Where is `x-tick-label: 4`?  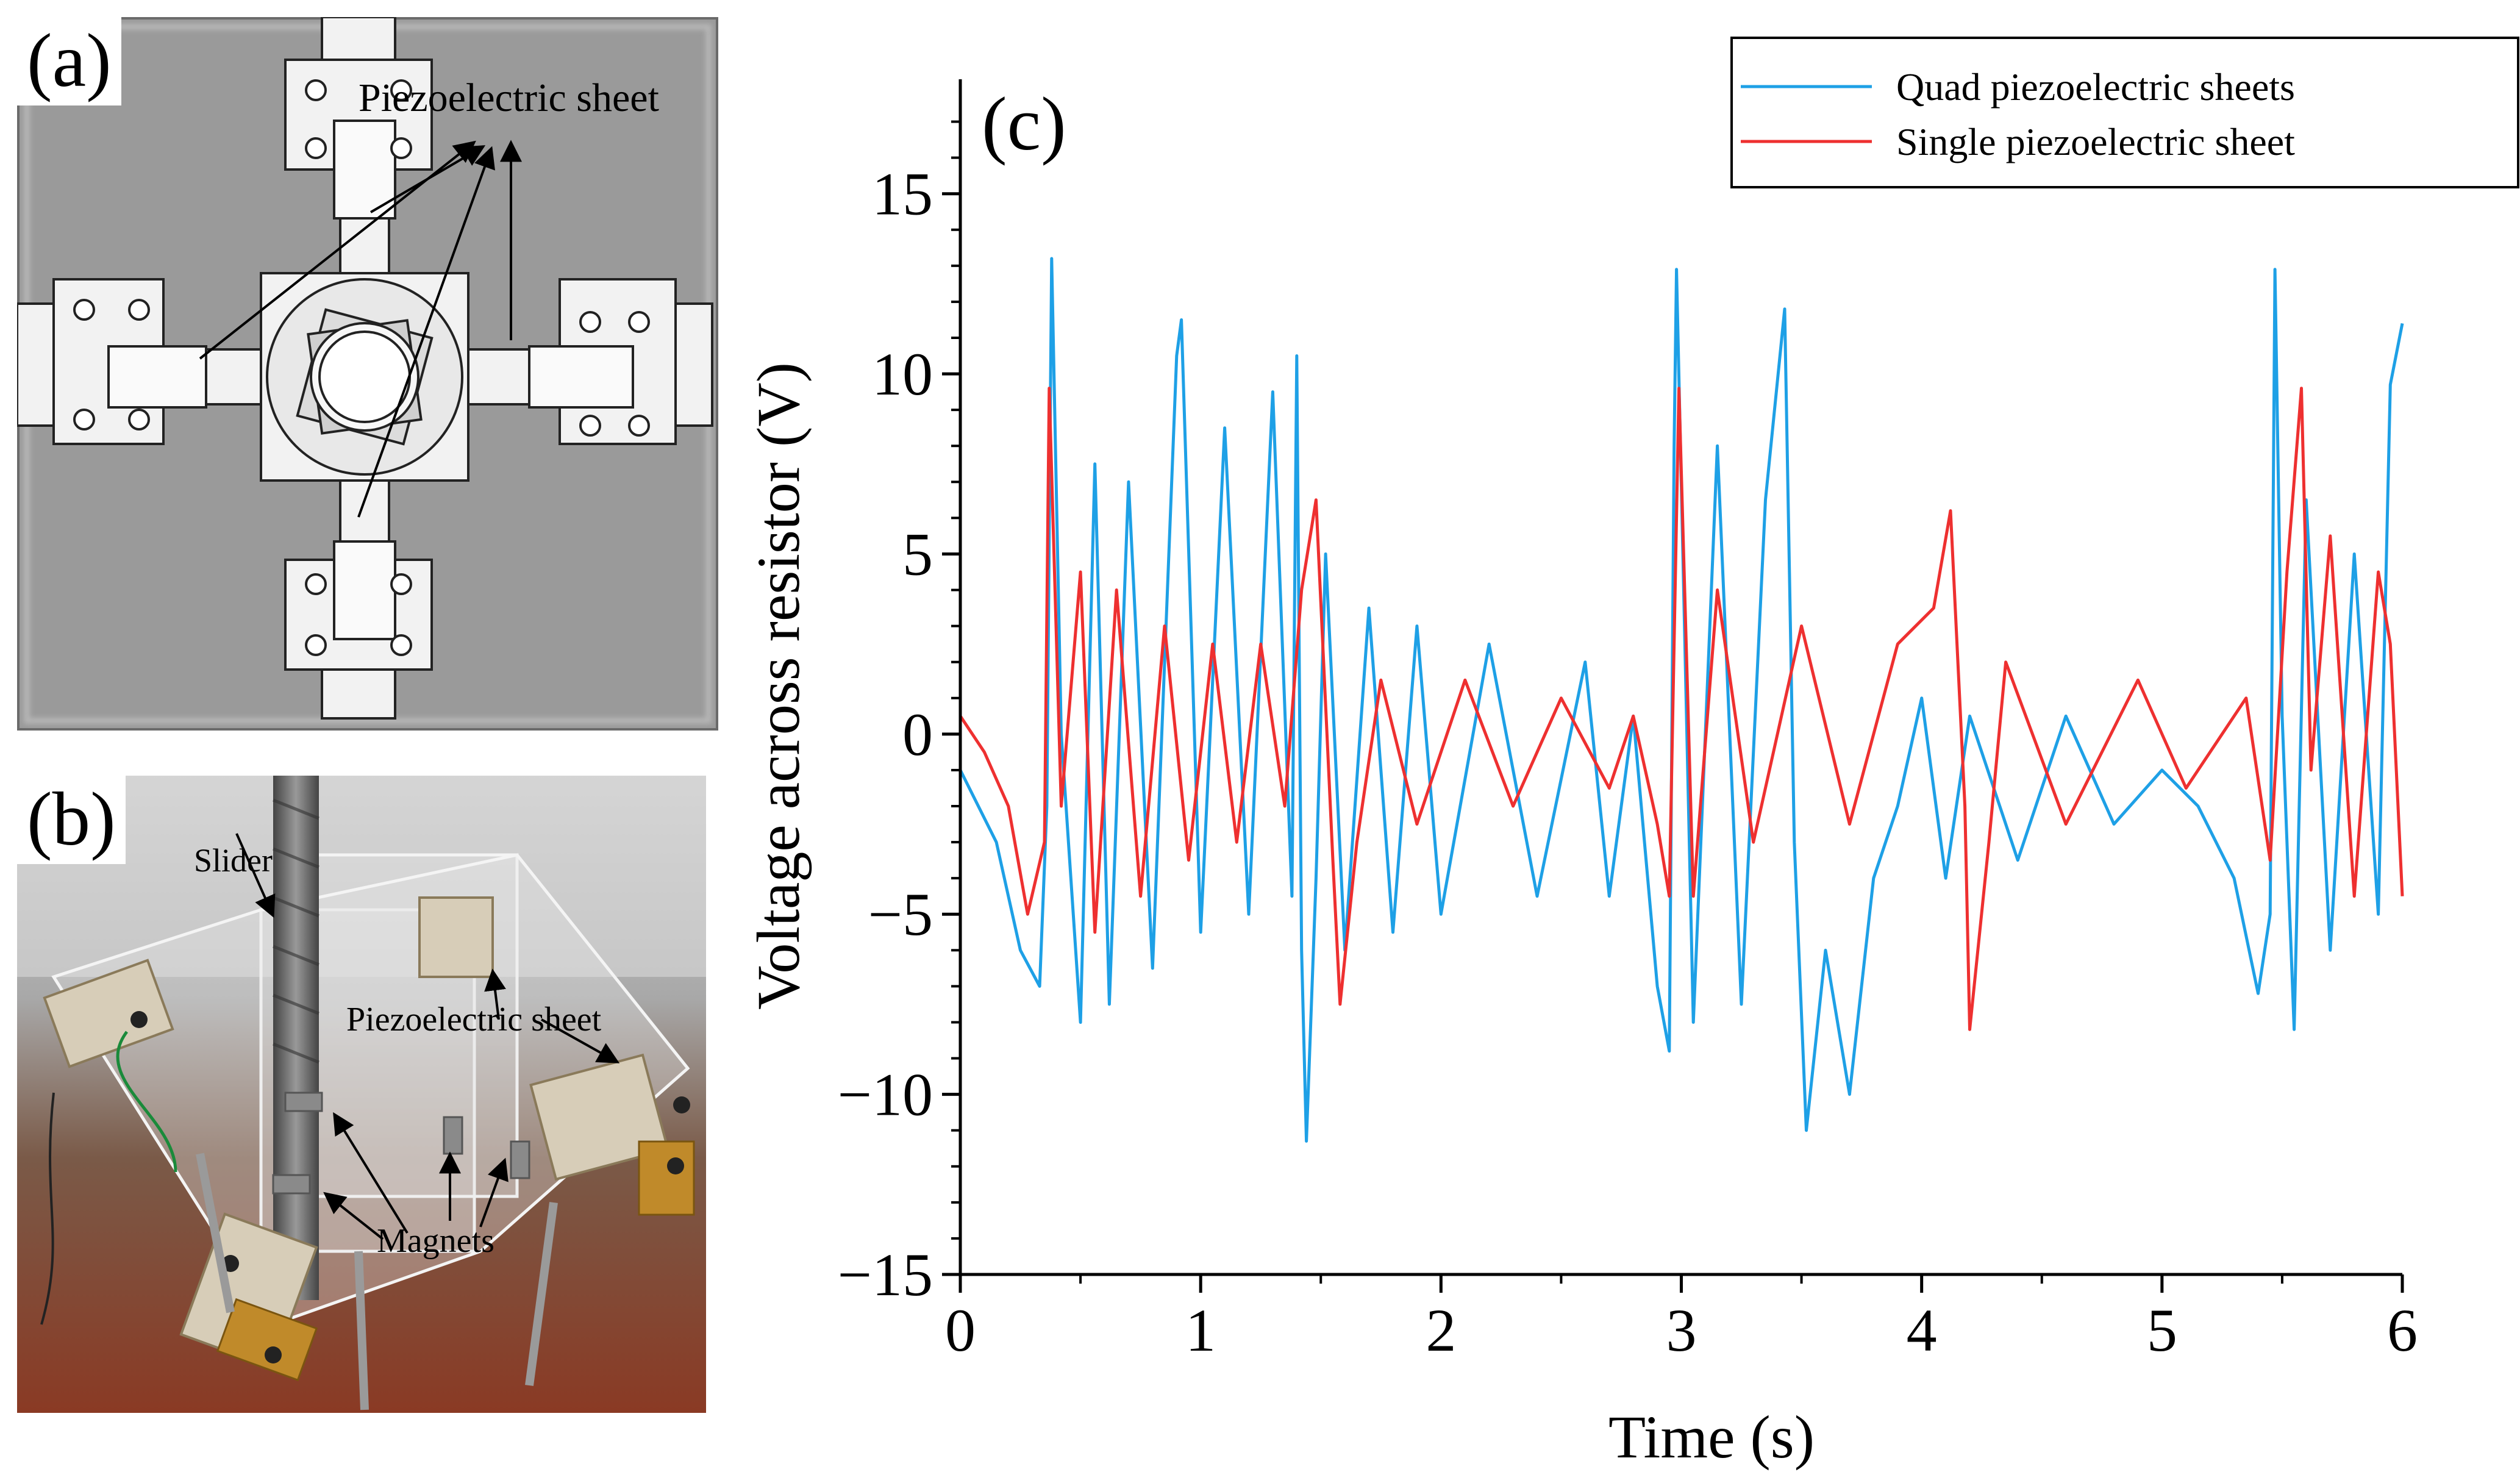 x-tick-label: 4 is located at coordinates (1922, 1330).